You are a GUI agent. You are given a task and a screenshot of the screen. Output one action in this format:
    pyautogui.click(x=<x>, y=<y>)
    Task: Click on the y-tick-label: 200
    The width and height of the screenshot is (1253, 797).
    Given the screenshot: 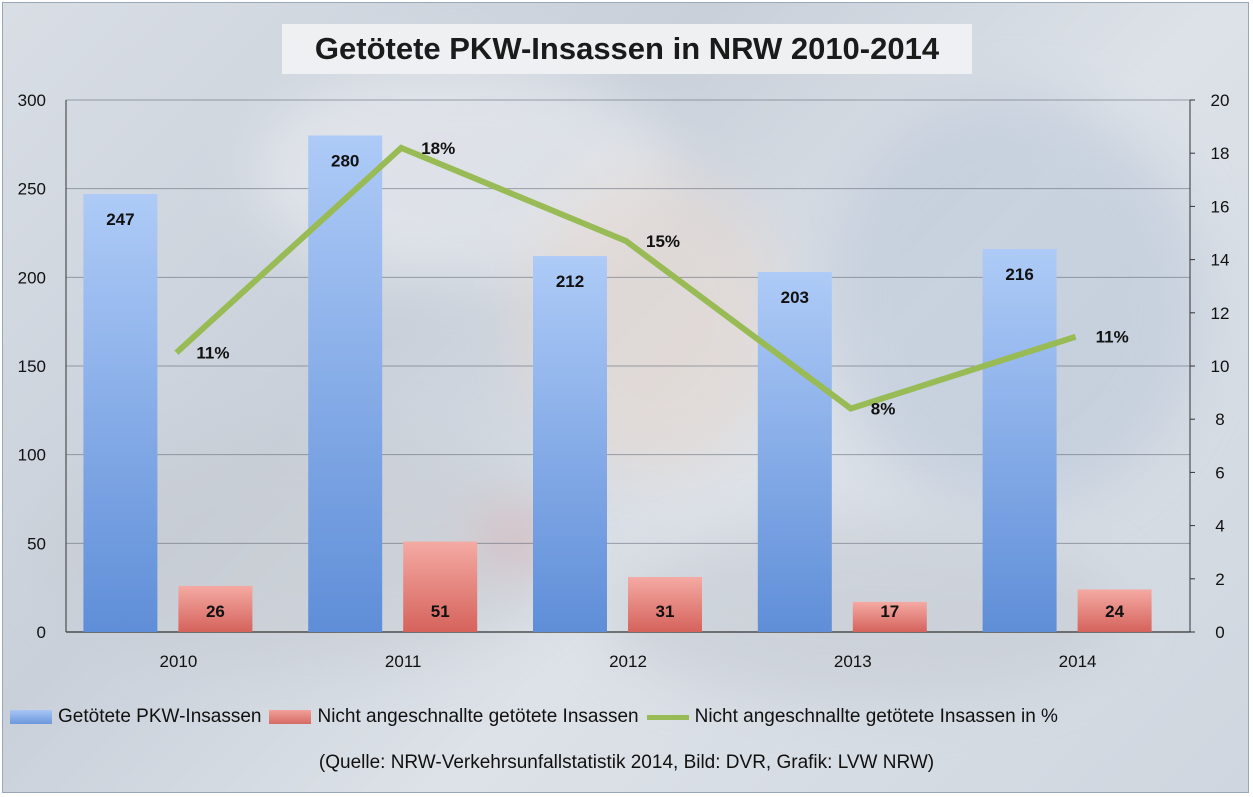 What is the action you would take?
    pyautogui.click(x=32, y=277)
    